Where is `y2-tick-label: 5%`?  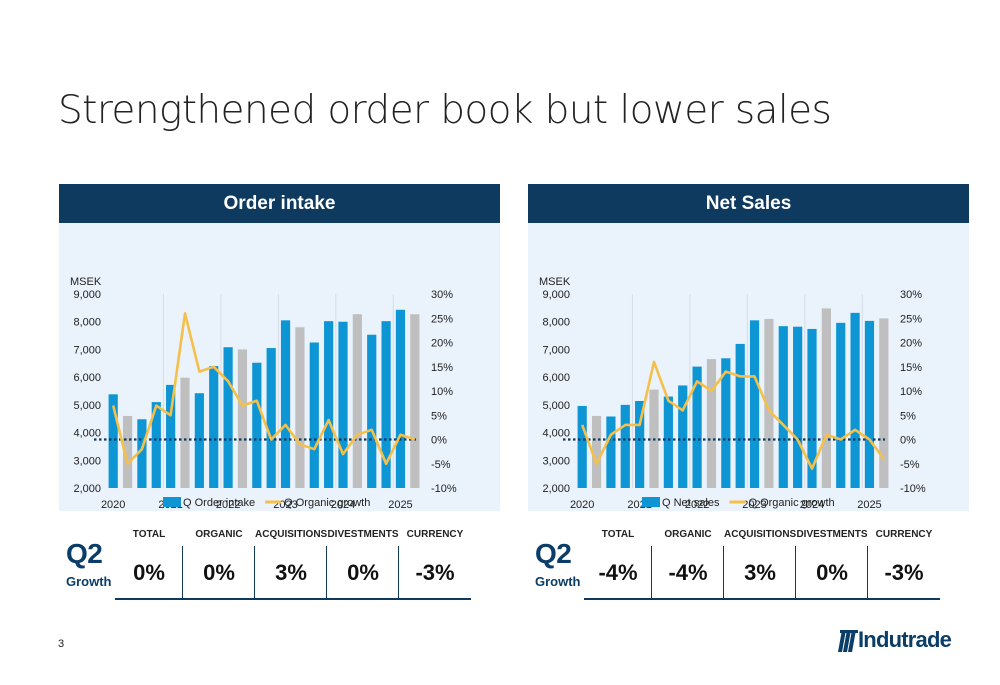
y2-tick-label: 5% is located at coordinates (439, 416).